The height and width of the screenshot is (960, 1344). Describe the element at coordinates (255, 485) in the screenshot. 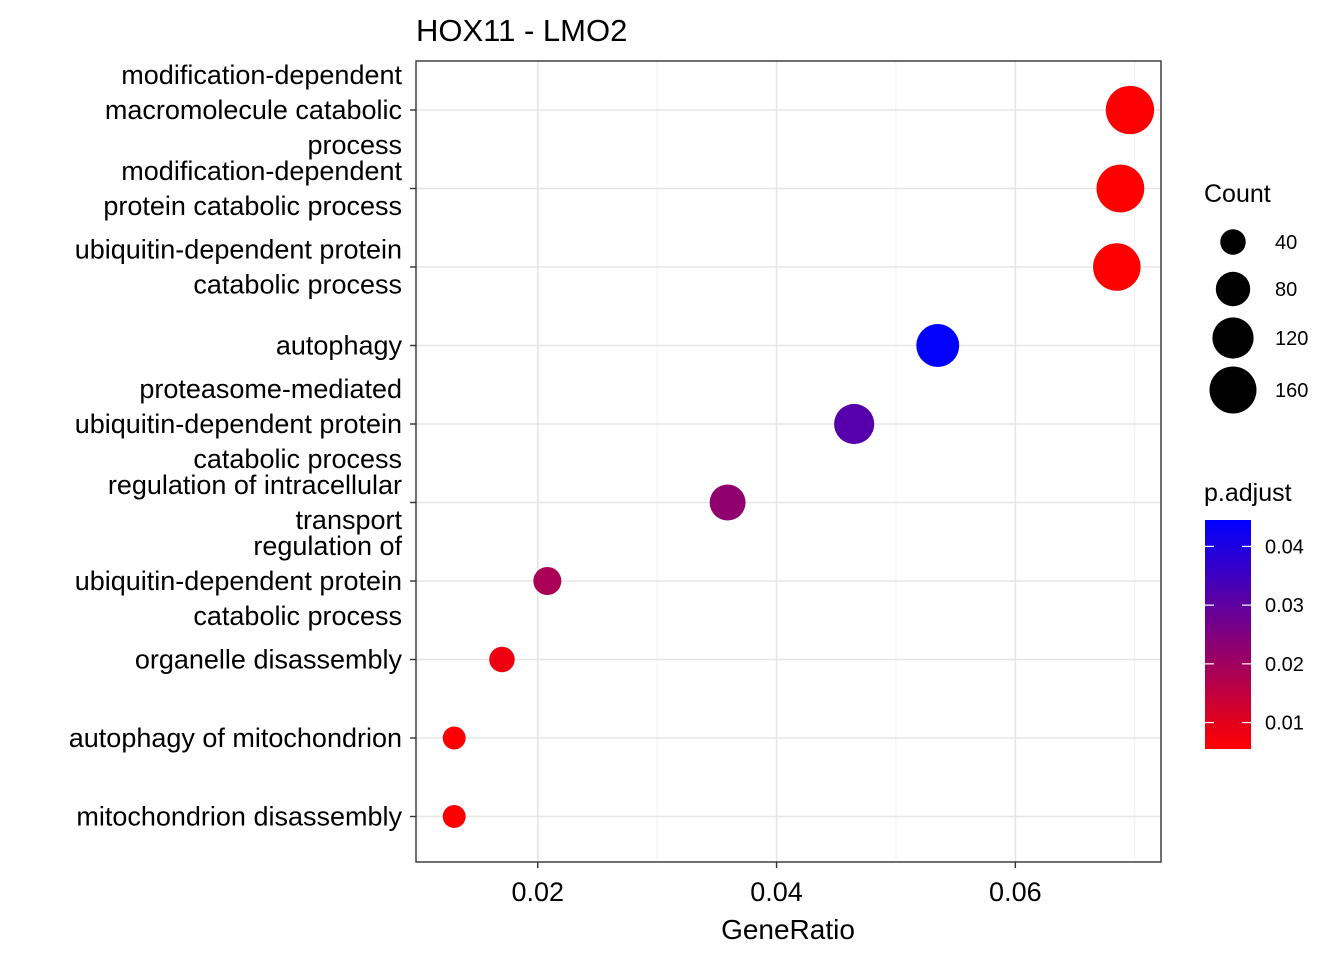

I see `y-tick-label: regulation of intracellular` at that location.